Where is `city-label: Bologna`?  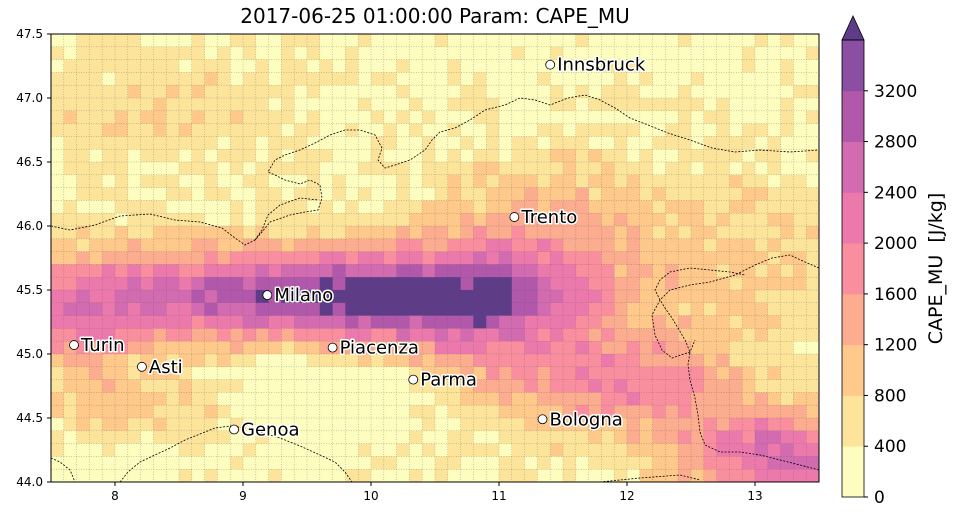 city-label: Bologna is located at coordinates (586, 419).